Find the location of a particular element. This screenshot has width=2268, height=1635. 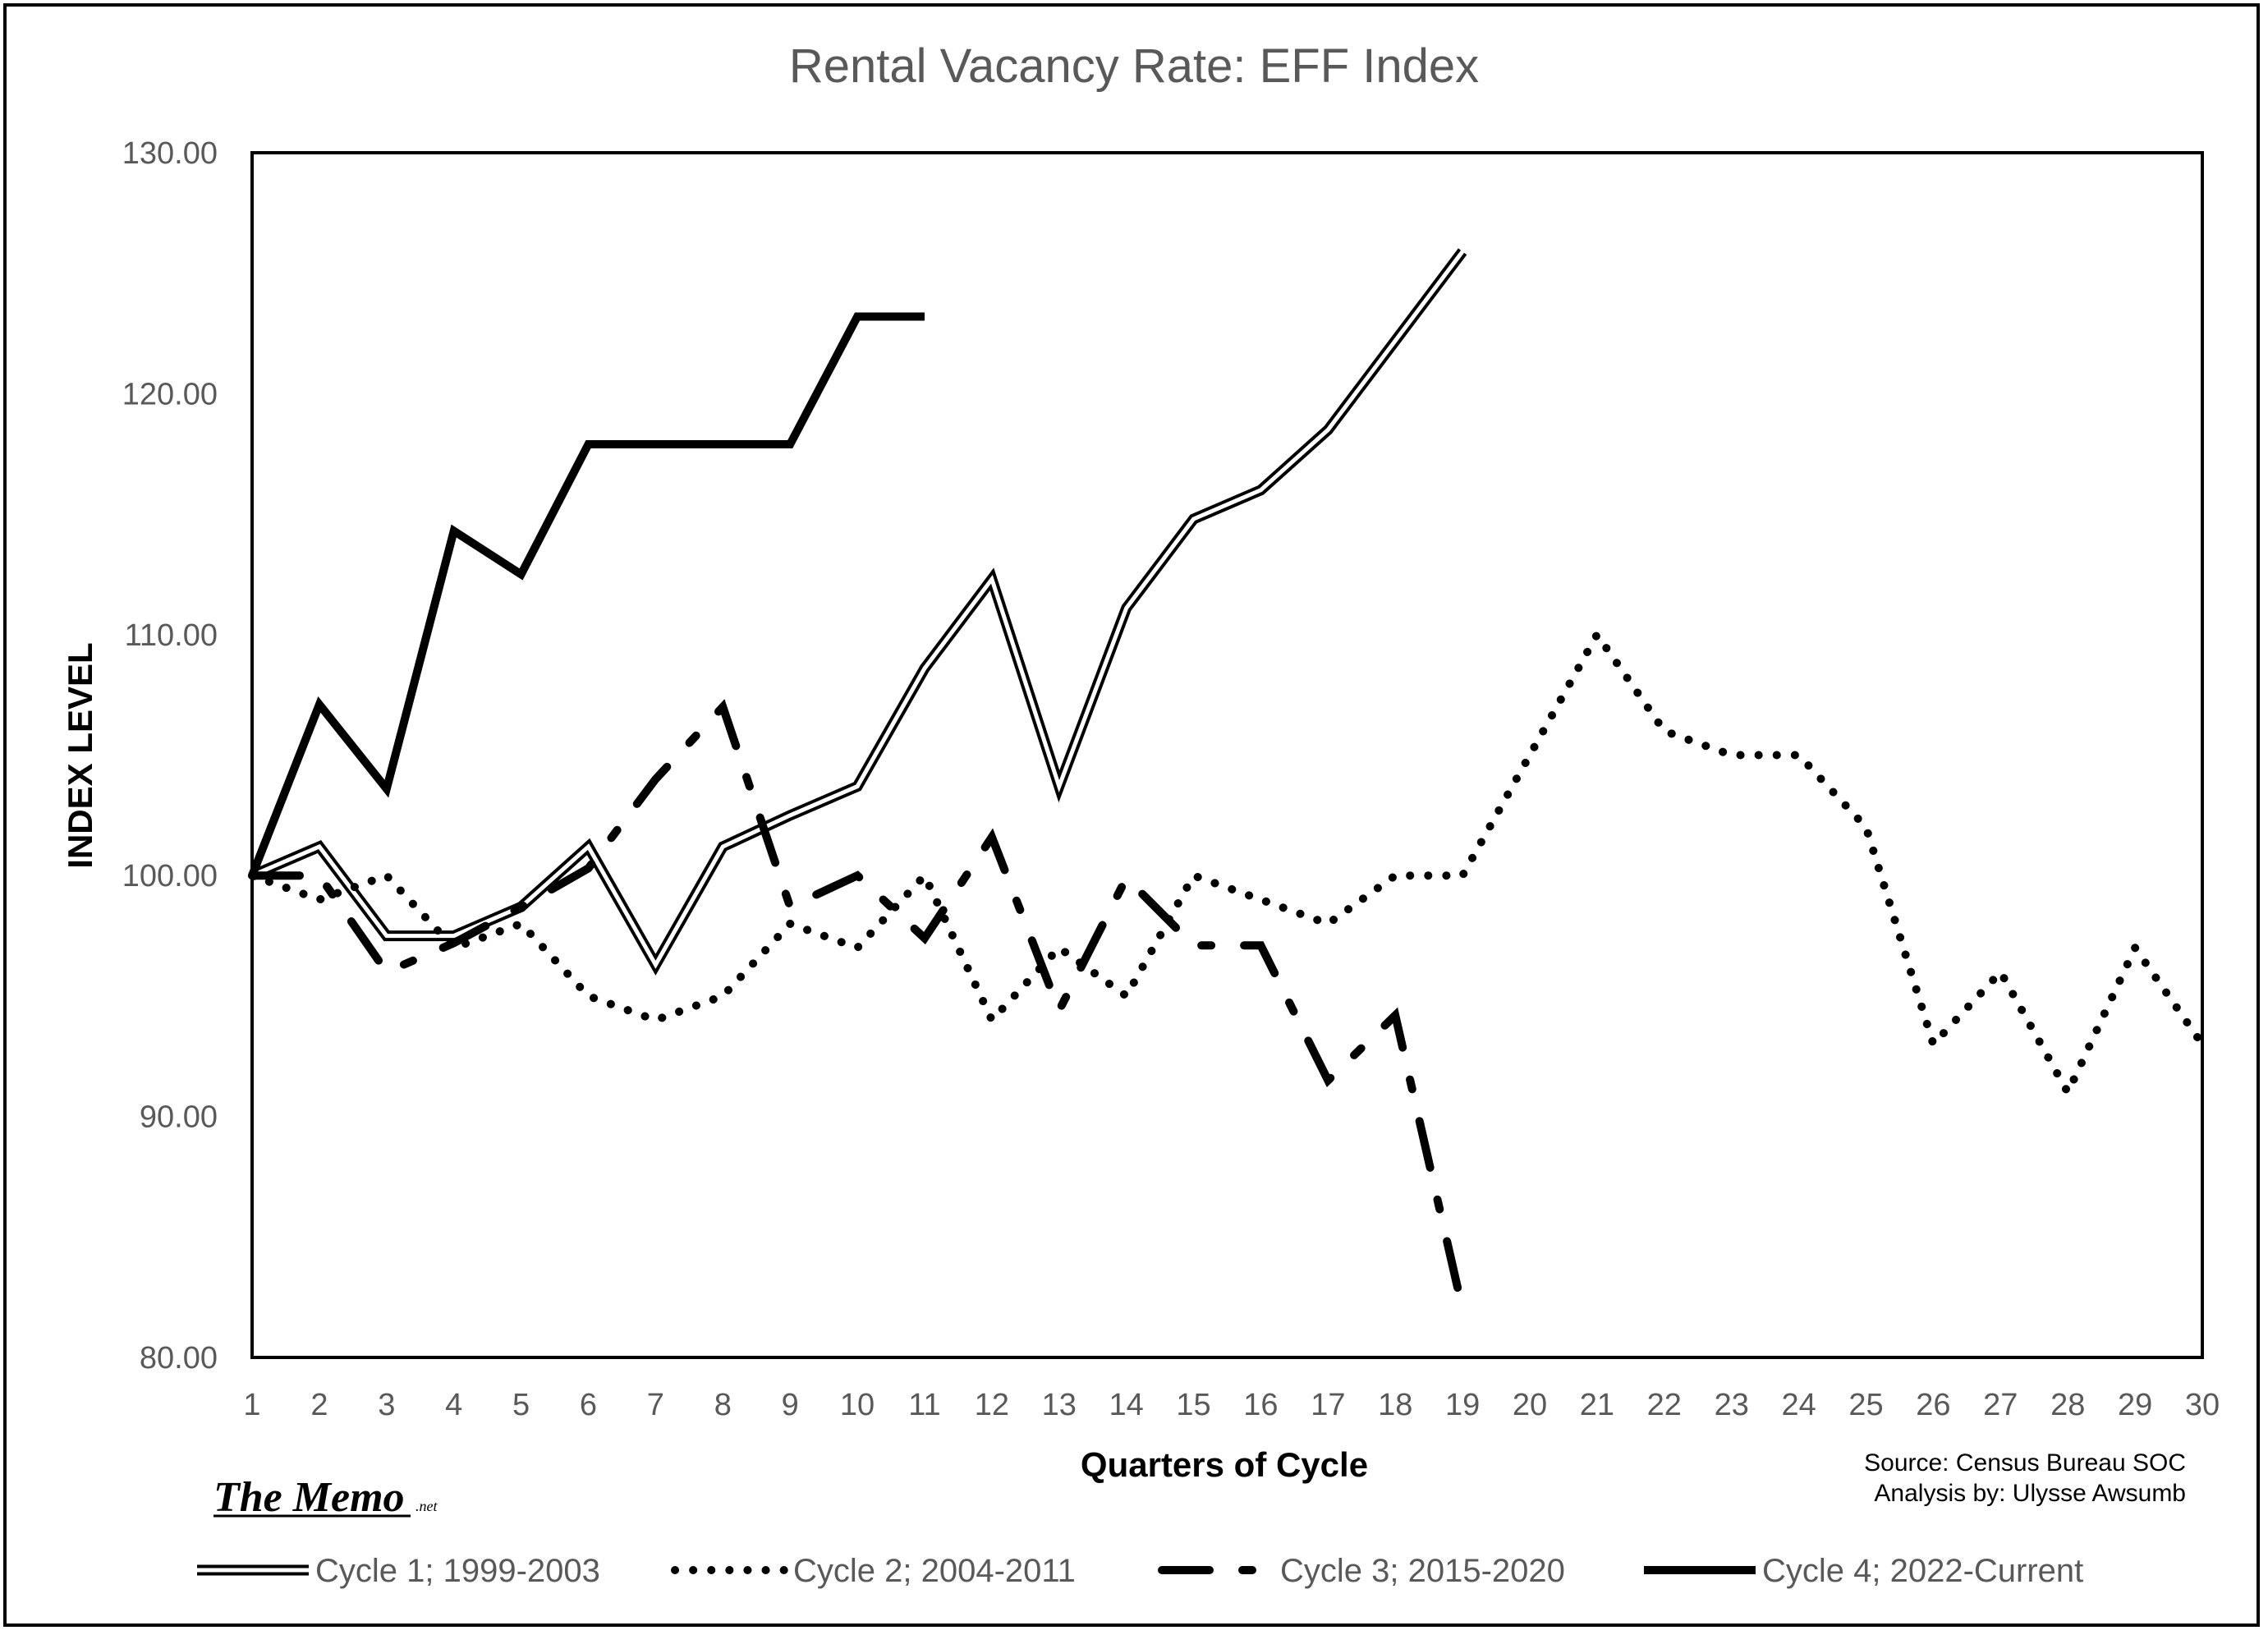

x-tick-label: 26 is located at coordinates (1933, 1405).